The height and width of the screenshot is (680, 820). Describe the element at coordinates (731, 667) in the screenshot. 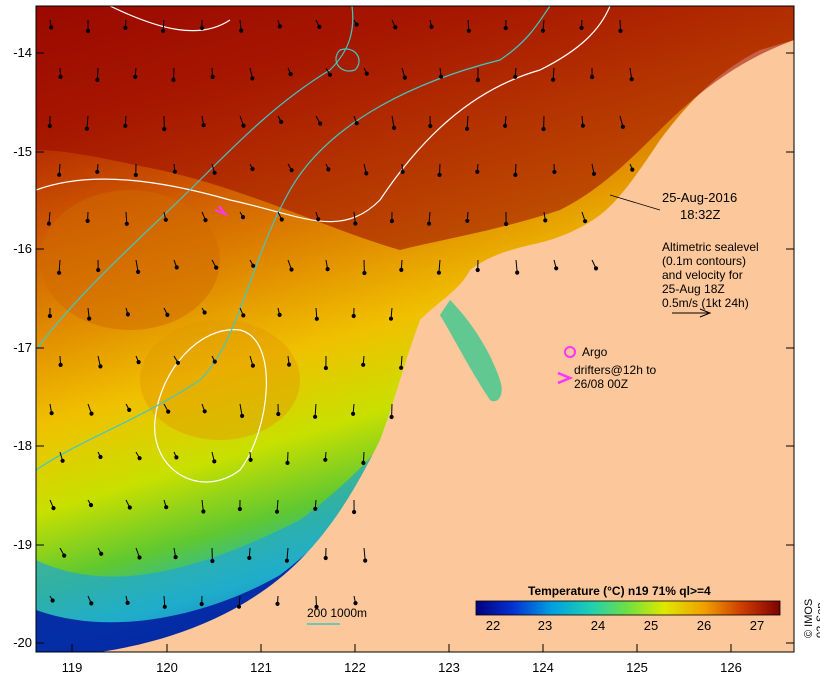

I see `x-tick-label: 126` at that location.